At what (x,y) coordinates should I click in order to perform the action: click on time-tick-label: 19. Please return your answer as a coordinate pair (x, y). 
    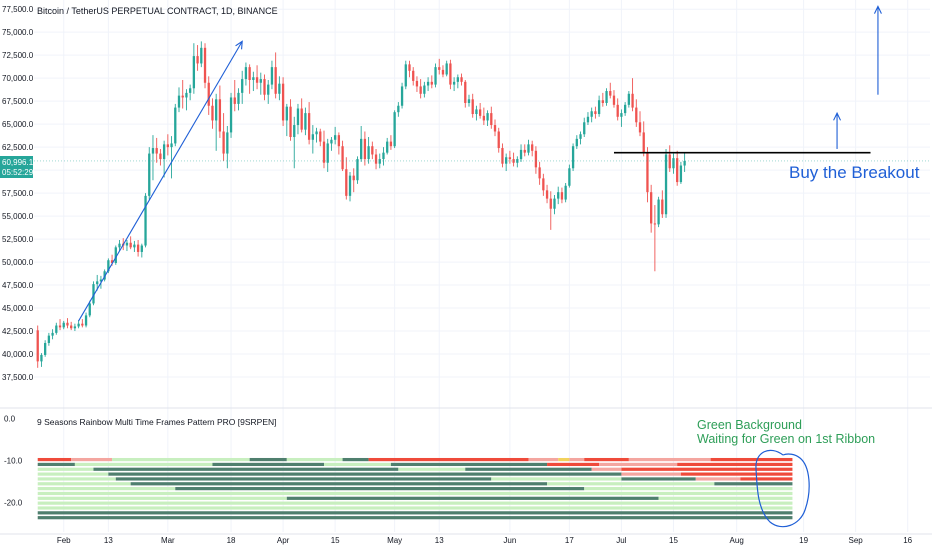
    Looking at the image, I should click on (803, 540).